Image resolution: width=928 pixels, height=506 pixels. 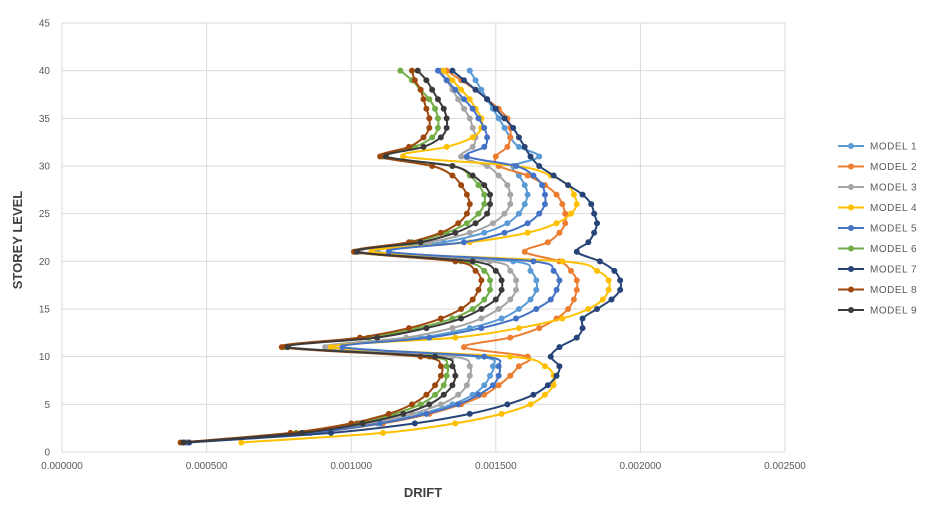 I want to click on x-tick-label: 0.002000, so click(x=641, y=466).